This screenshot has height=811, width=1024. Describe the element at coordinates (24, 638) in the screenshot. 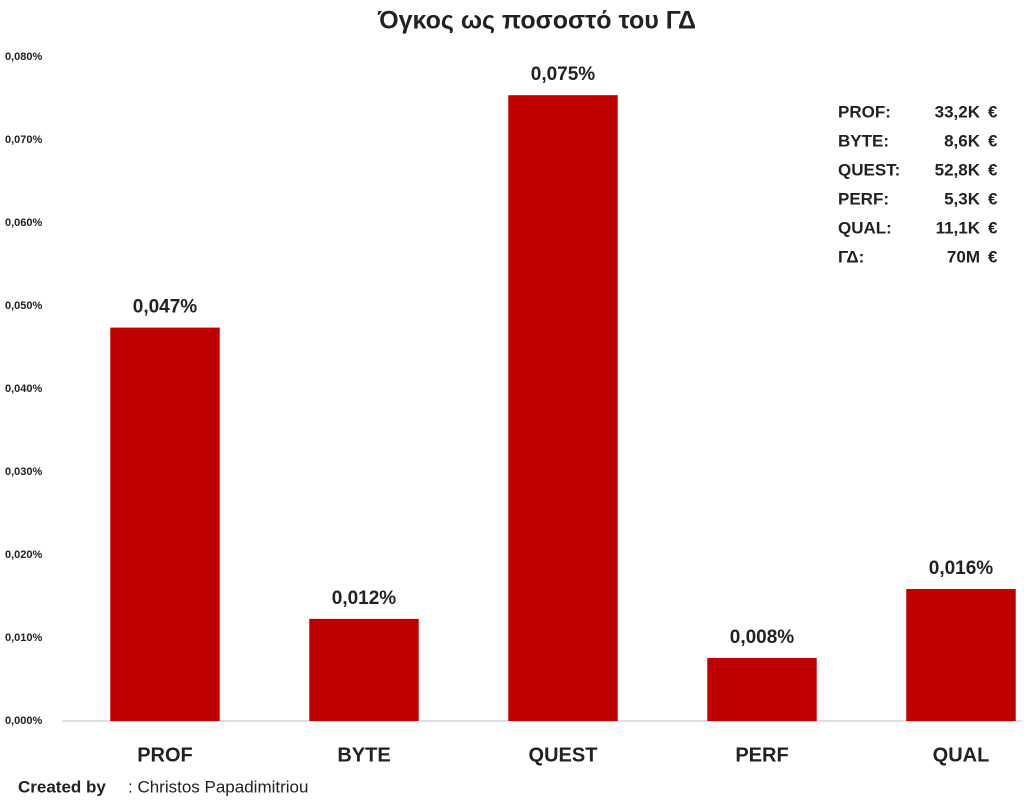

I see `y-tick-label: 0,010%` at that location.